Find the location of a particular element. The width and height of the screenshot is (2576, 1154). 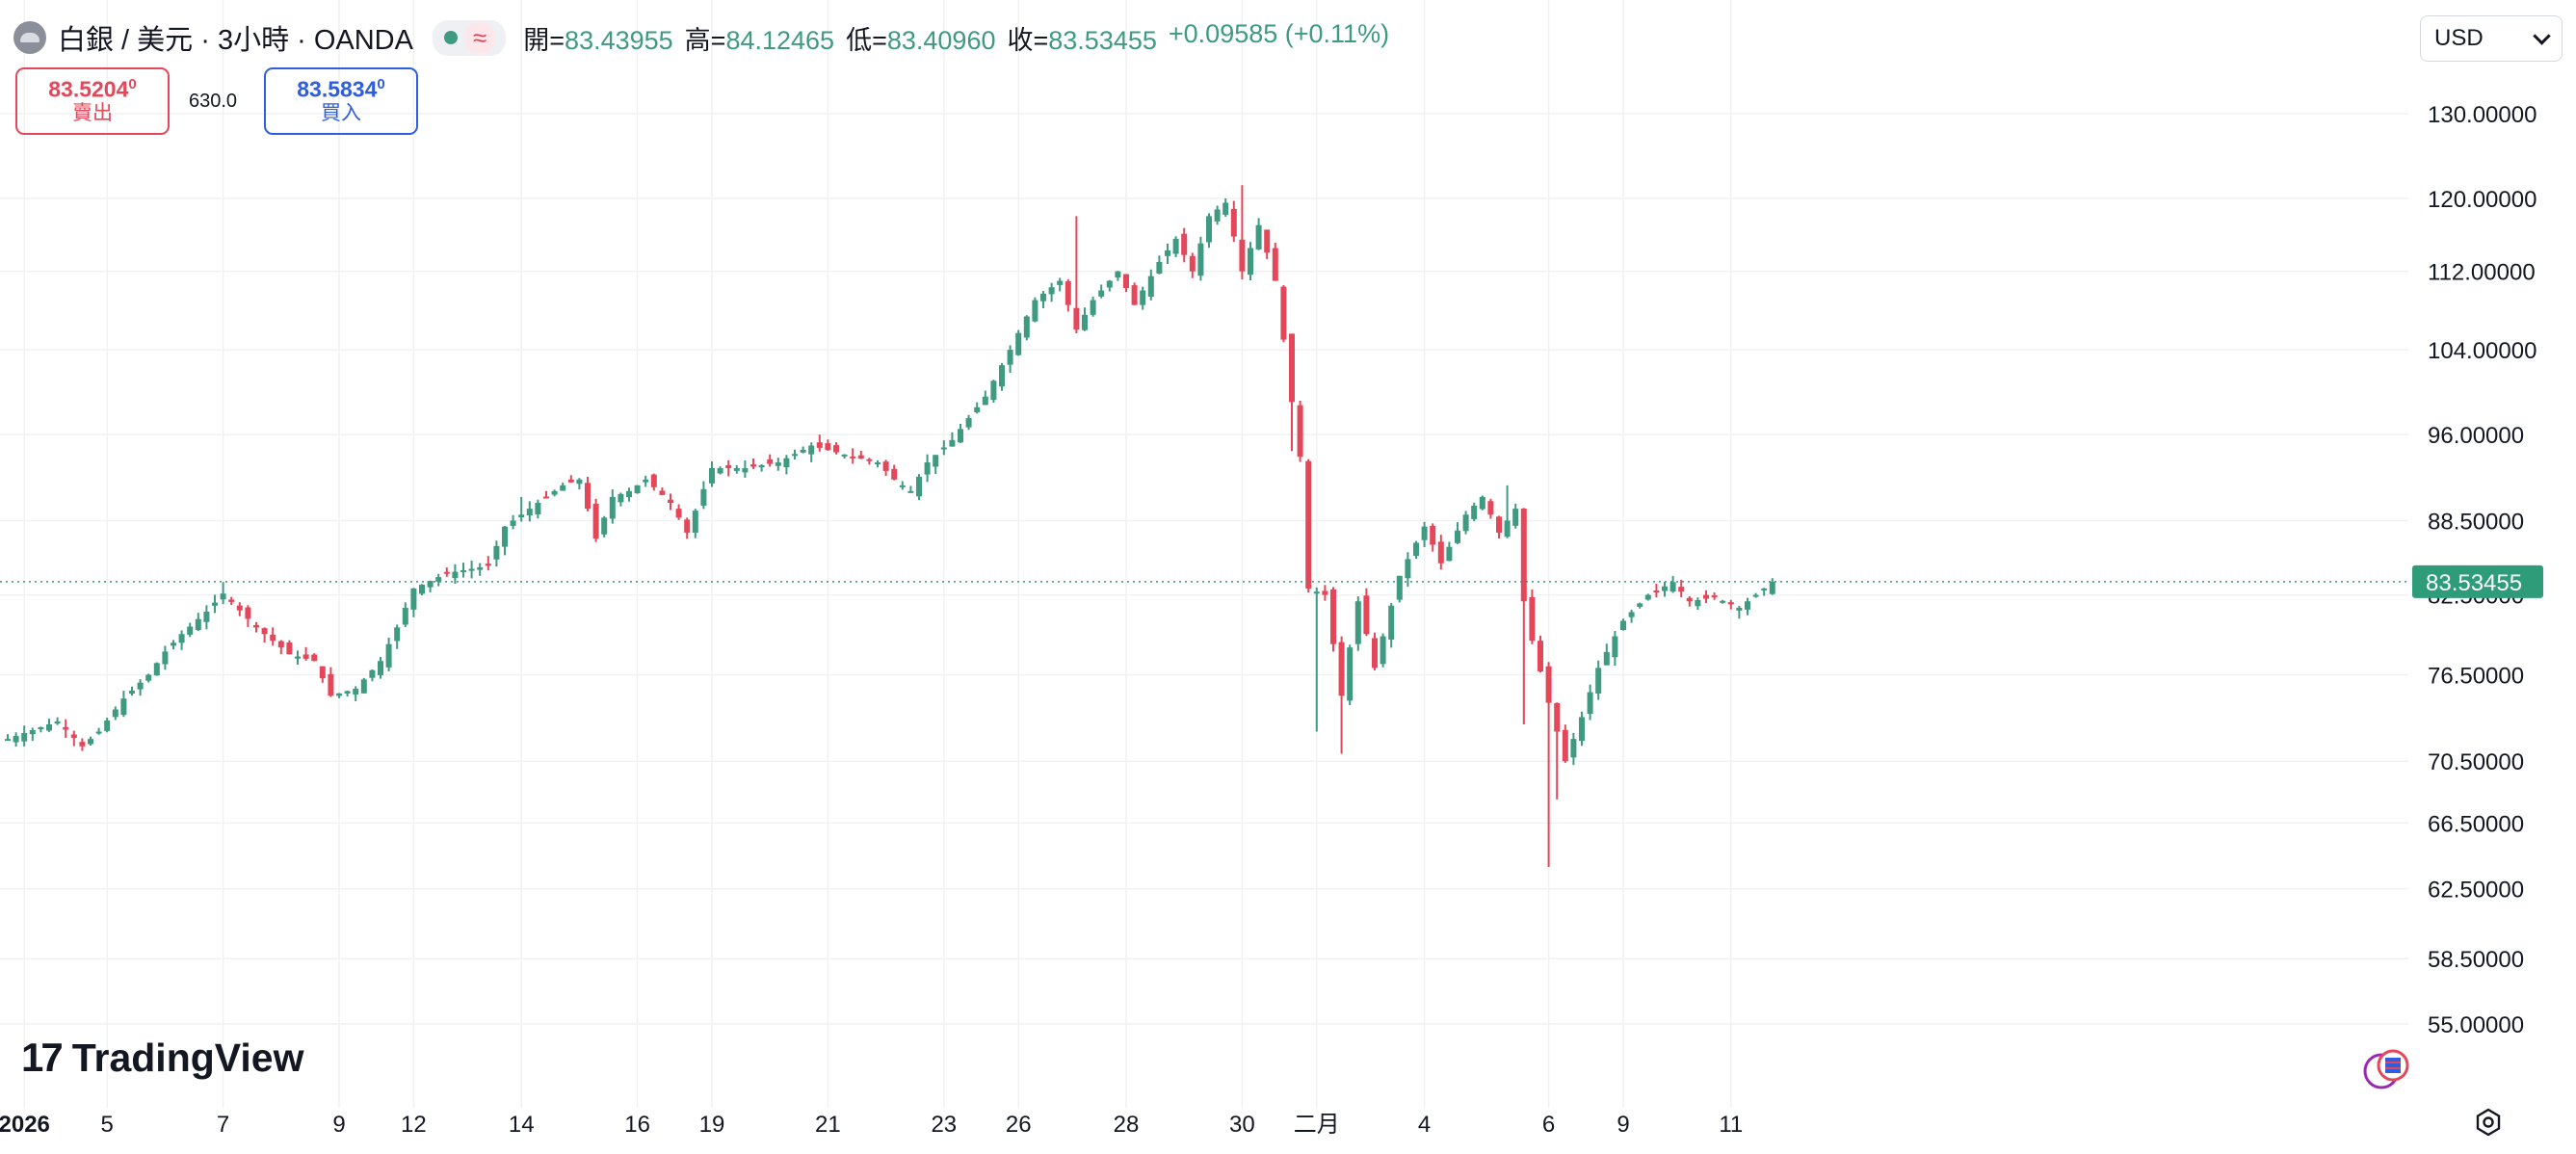

time-tick-label: 26 is located at coordinates (1019, 1125).